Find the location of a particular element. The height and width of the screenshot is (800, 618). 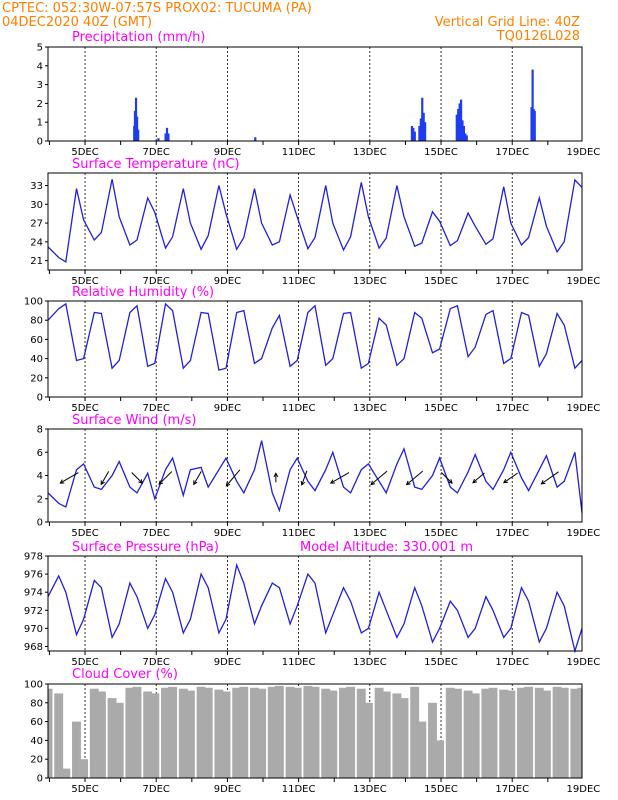

pressure-ytick-label: 978 is located at coordinates (33, 557).